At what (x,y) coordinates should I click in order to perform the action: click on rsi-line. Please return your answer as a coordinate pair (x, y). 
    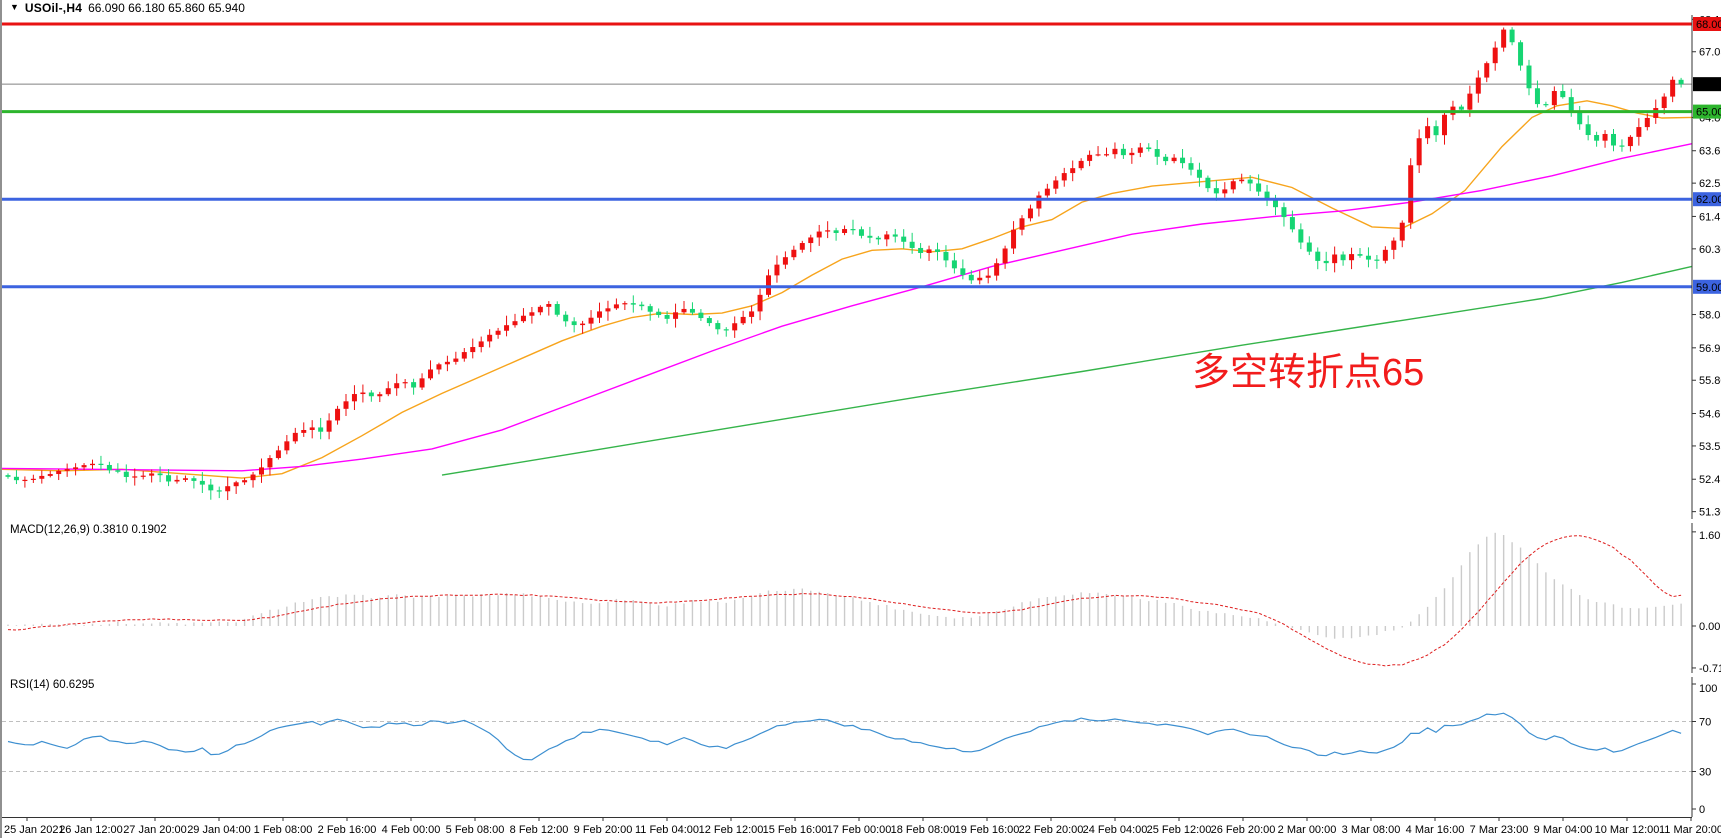
    Looking at the image, I should click on (844, 736).